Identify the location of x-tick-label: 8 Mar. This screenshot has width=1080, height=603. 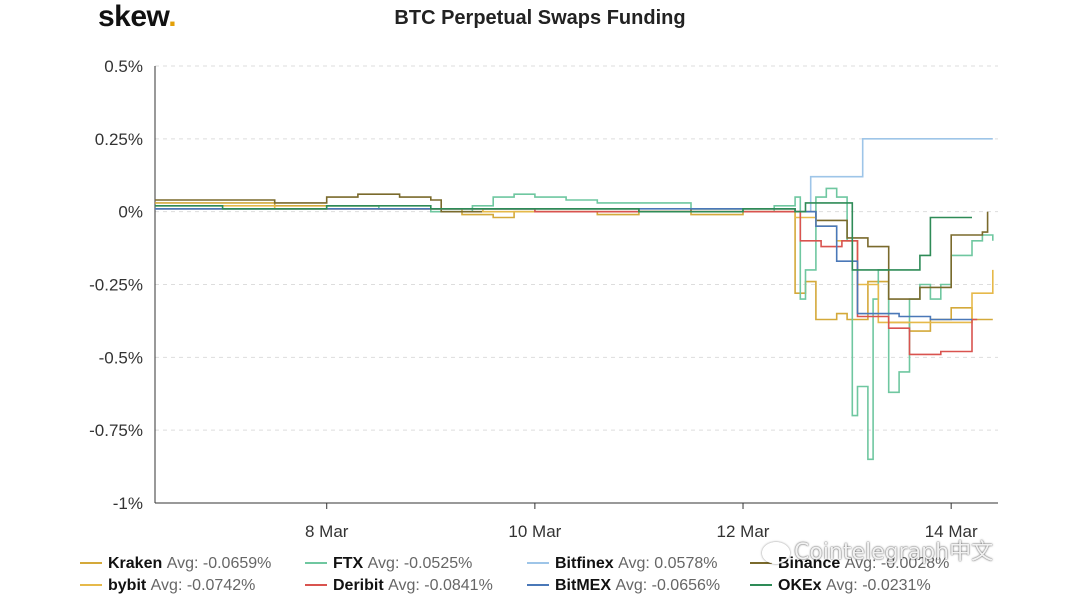
(327, 531).